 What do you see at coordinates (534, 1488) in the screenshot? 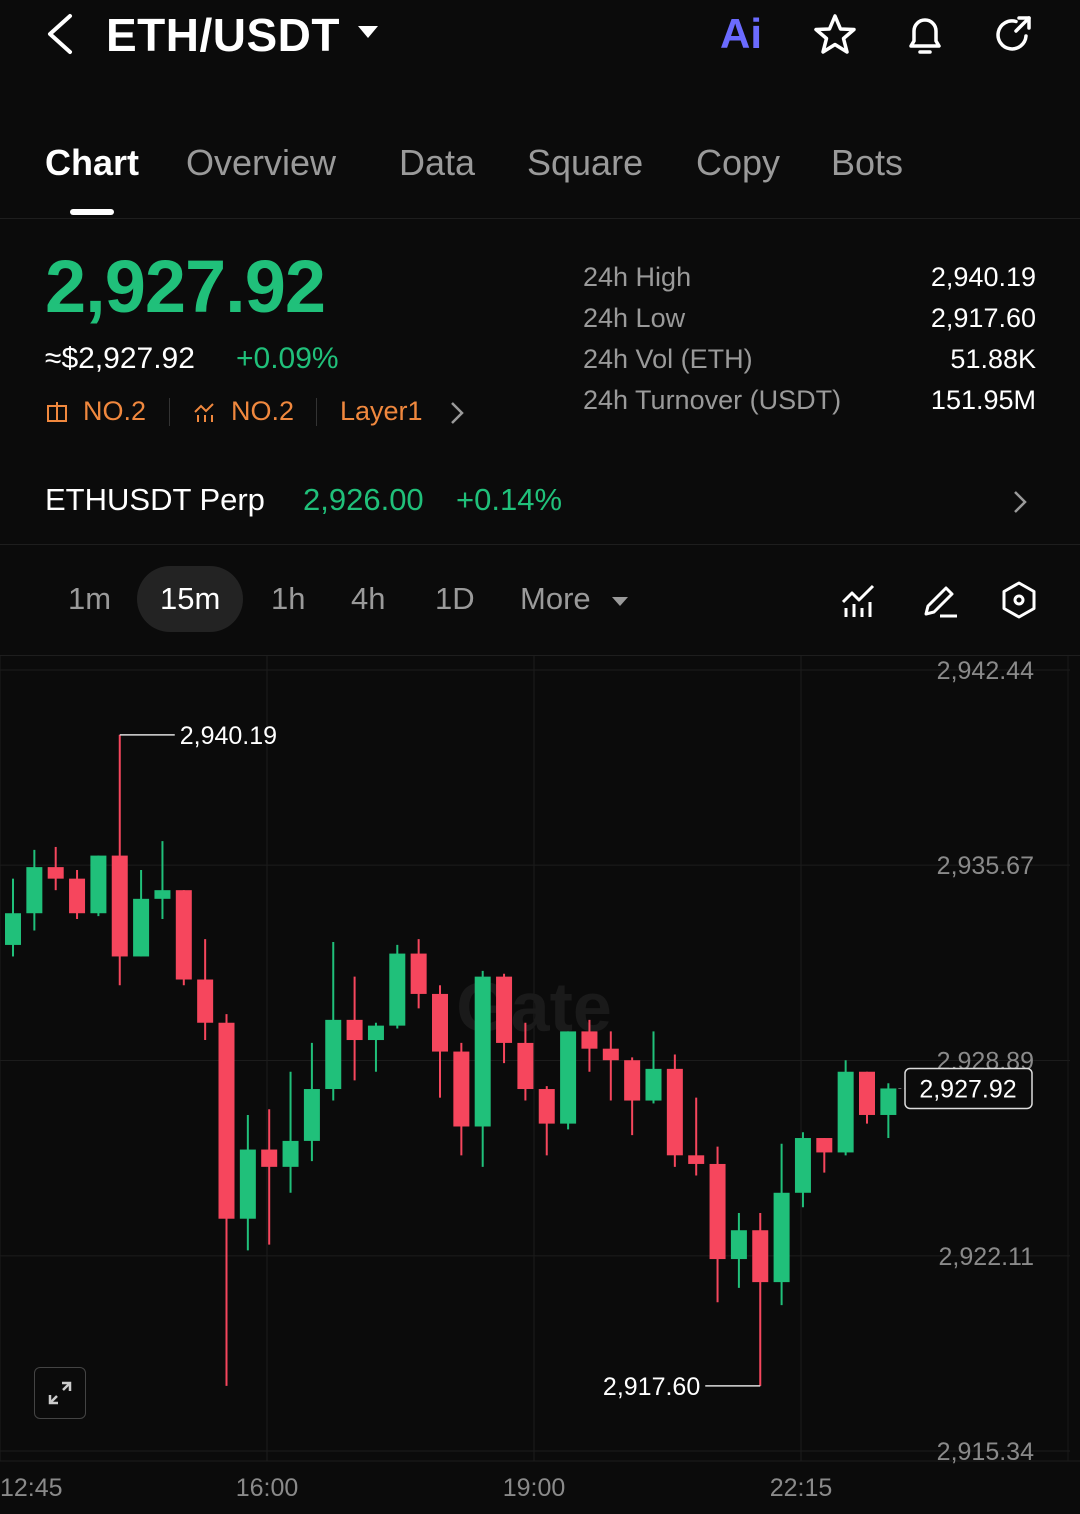
I see `x-axis-tick-label: 19:00` at bounding box center [534, 1488].